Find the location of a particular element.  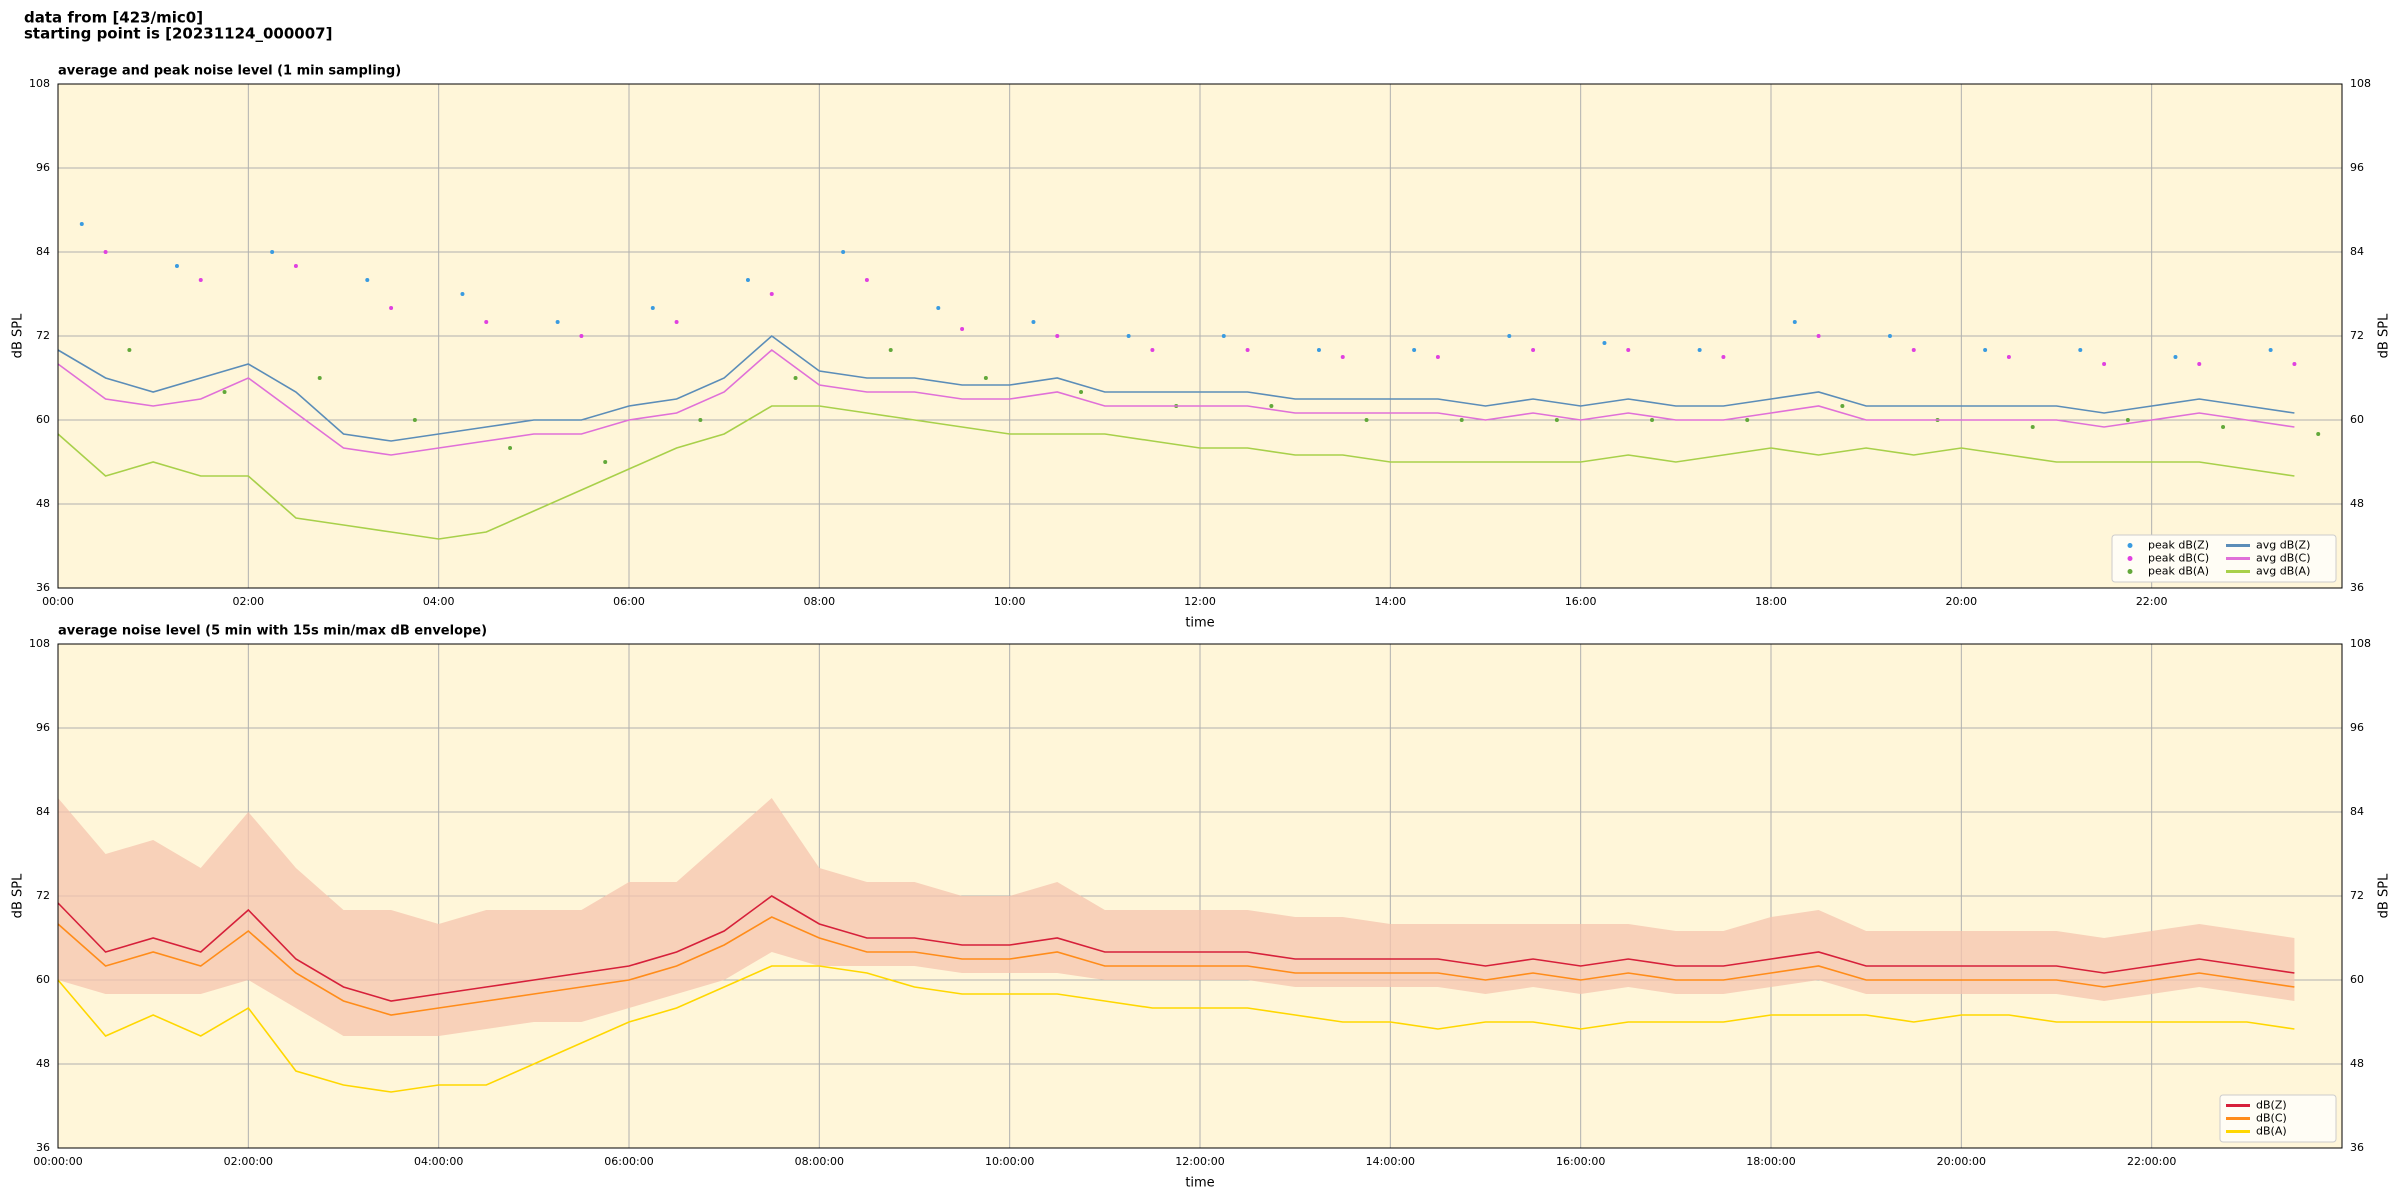

legend-label: peak dB(C) is located at coordinates (2178, 558).